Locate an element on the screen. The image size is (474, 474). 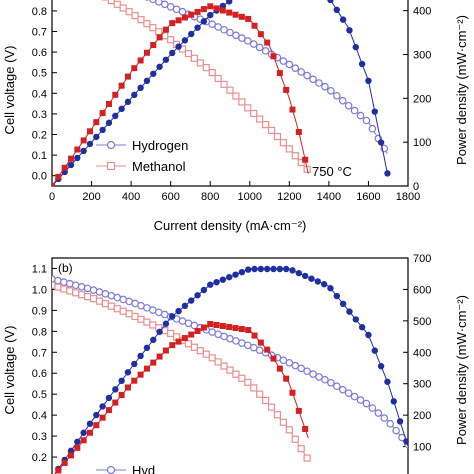
x-tick-label: 1400 is located at coordinates (329, 197).